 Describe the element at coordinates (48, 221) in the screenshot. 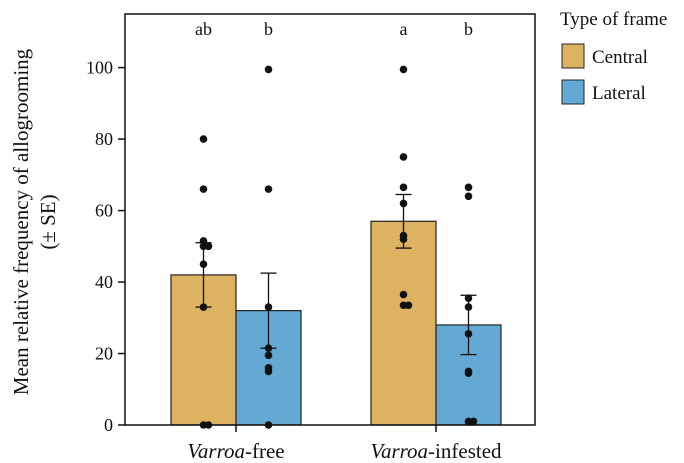

I see `y-axis-subtitle: (± SE)` at that location.